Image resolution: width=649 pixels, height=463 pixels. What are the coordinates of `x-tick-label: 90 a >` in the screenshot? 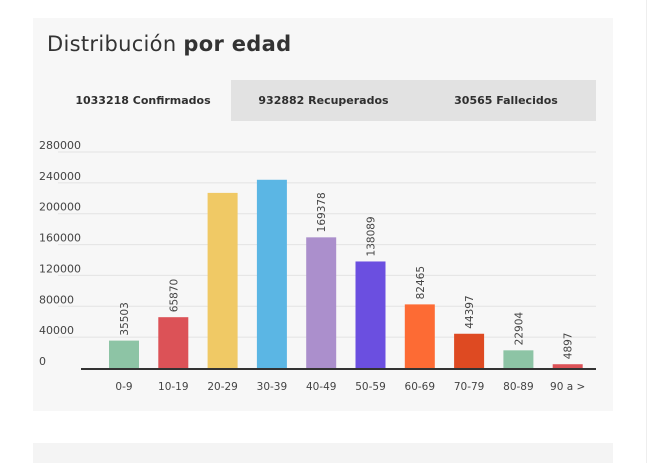 It's located at (567, 387).